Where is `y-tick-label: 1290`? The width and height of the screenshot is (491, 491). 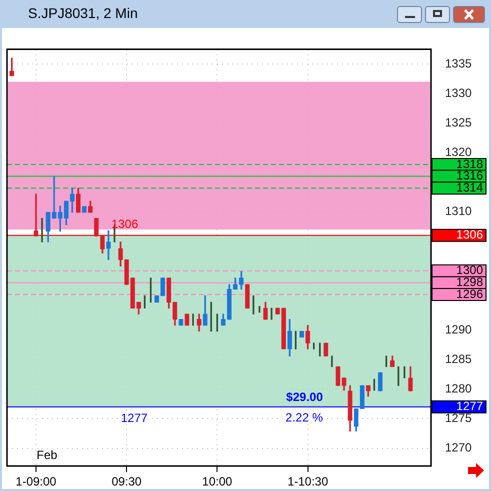
y-tick-label: 1290 is located at coordinates (458, 329).